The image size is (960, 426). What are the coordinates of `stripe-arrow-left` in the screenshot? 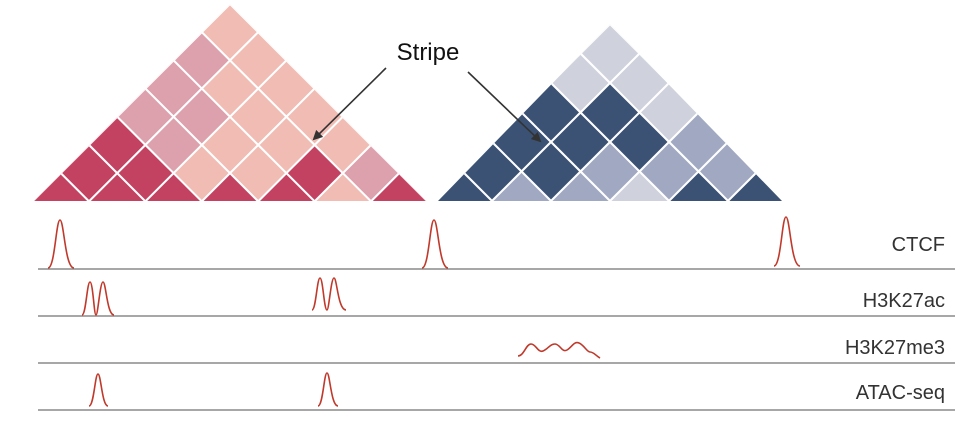 It's located at (349, 104).